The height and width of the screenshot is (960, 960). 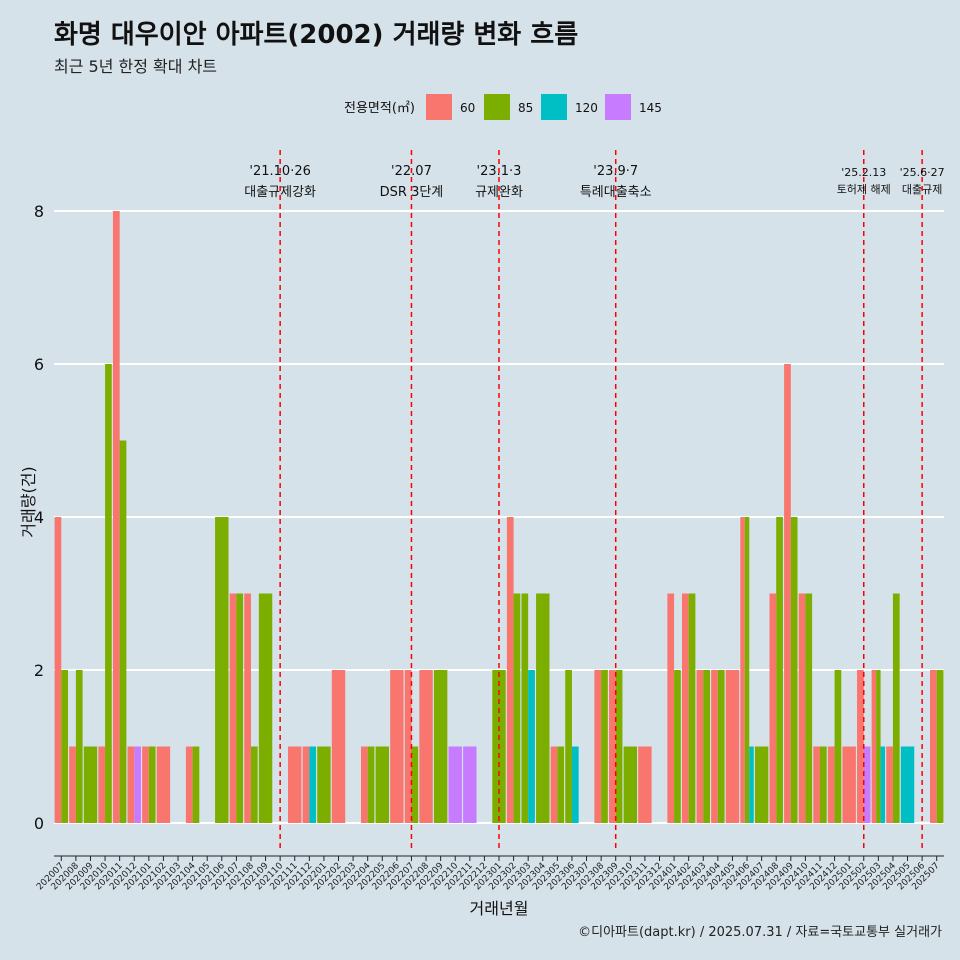 What do you see at coordinates (379, 108) in the screenshot?
I see `legend-title: 전용면적(㎡)` at bounding box center [379, 108].